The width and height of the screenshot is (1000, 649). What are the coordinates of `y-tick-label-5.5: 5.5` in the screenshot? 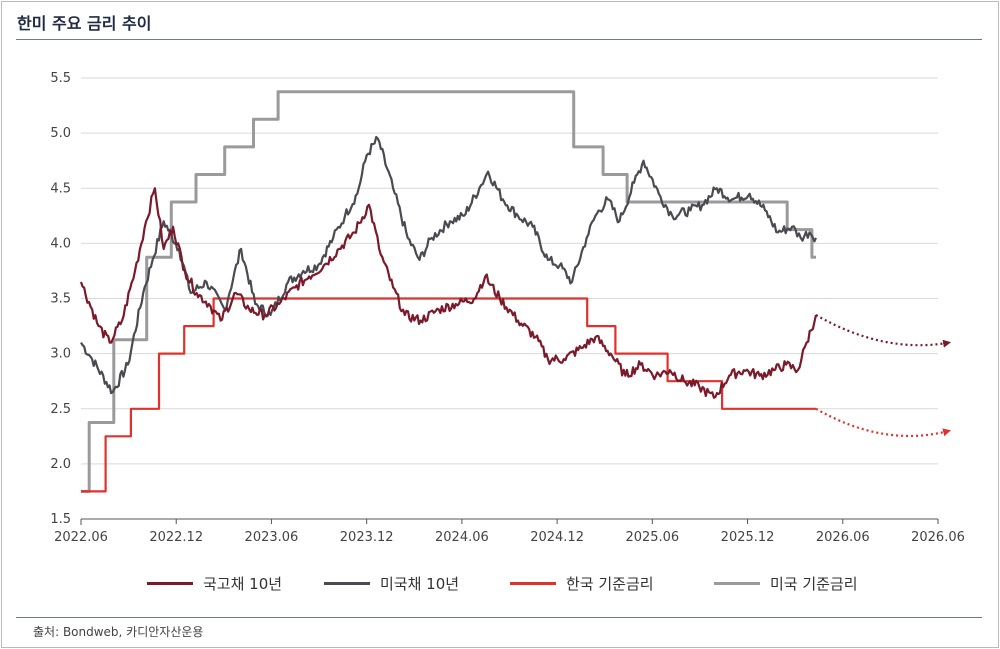 It's located at (60, 78).